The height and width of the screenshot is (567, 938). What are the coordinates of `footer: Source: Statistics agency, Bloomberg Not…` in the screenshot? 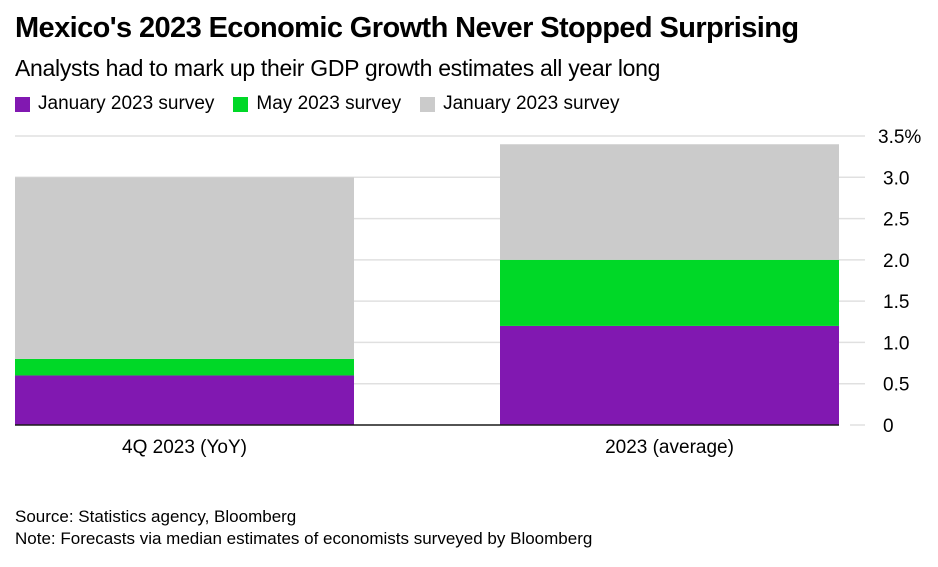 It's located at (303, 528).